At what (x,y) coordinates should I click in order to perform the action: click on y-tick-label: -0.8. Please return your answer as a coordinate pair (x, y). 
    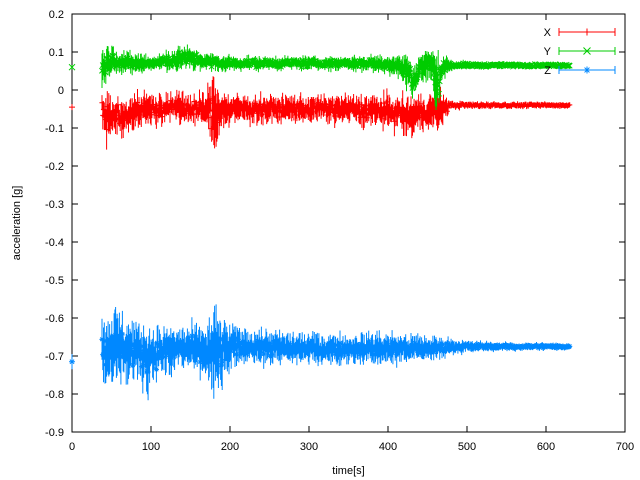
    Looking at the image, I should click on (54, 395).